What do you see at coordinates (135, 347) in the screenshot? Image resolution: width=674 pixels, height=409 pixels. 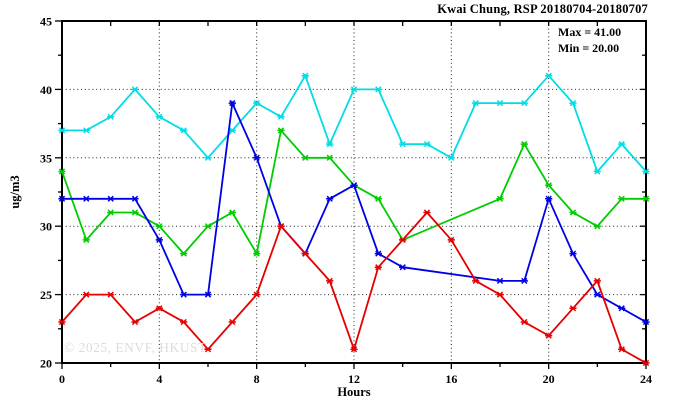 I see `watermark: © 2025, ENVF, HKUST` at bounding box center [135, 347].